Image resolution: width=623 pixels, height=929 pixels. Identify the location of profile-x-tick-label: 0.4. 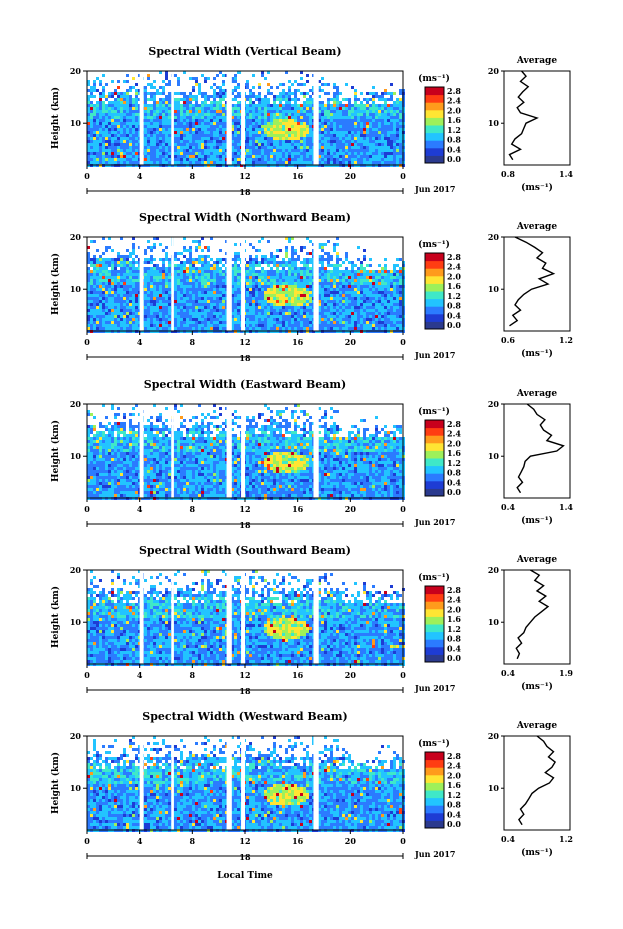
(508, 673).